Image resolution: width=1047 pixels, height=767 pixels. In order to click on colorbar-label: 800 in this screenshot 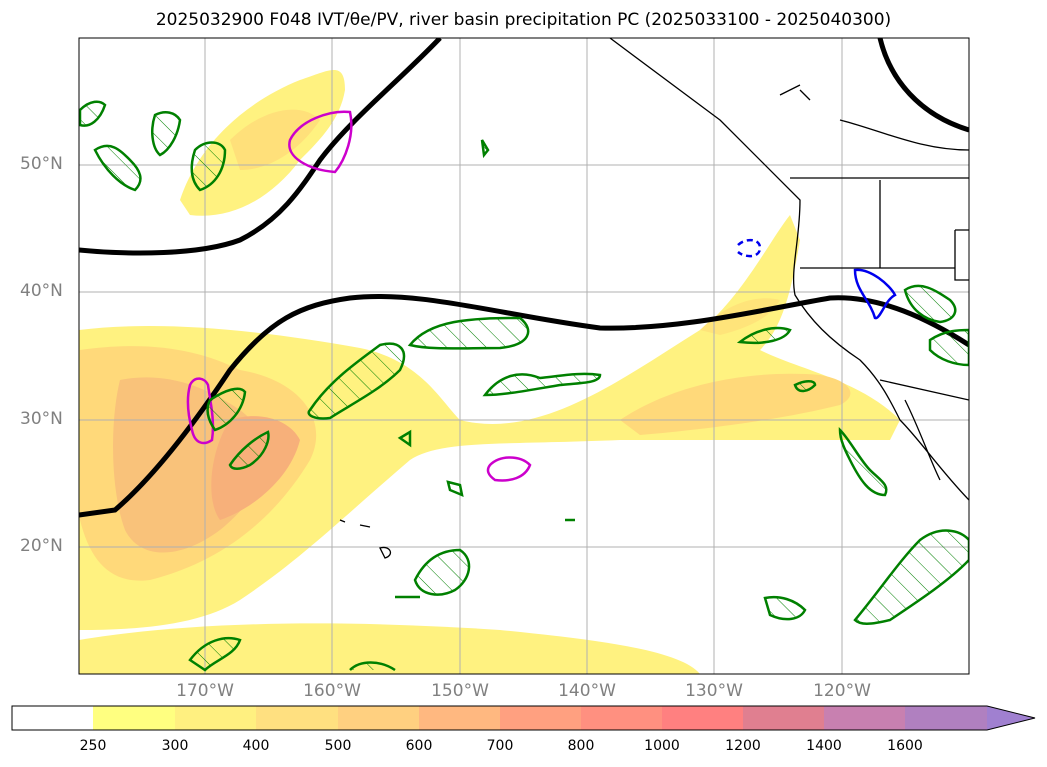, I will do `click(581, 746)`.